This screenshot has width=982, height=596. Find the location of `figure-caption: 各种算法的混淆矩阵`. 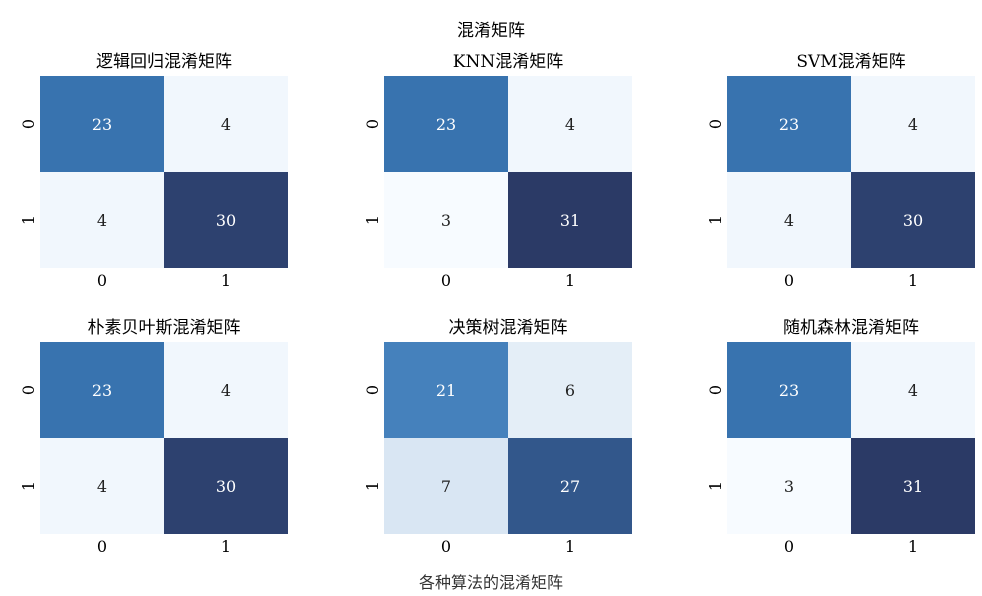

figure-caption: 各种算法的混淆矩阵 is located at coordinates (491, 582).